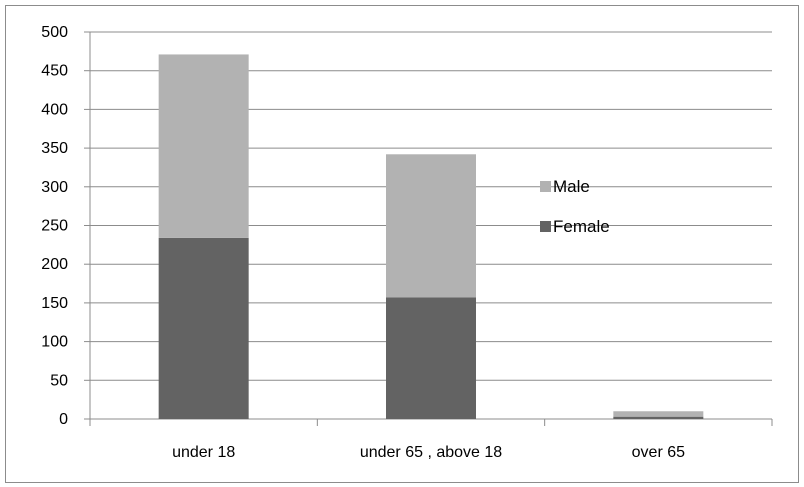  I want to click on legend: Male Female, so click(575, 206).